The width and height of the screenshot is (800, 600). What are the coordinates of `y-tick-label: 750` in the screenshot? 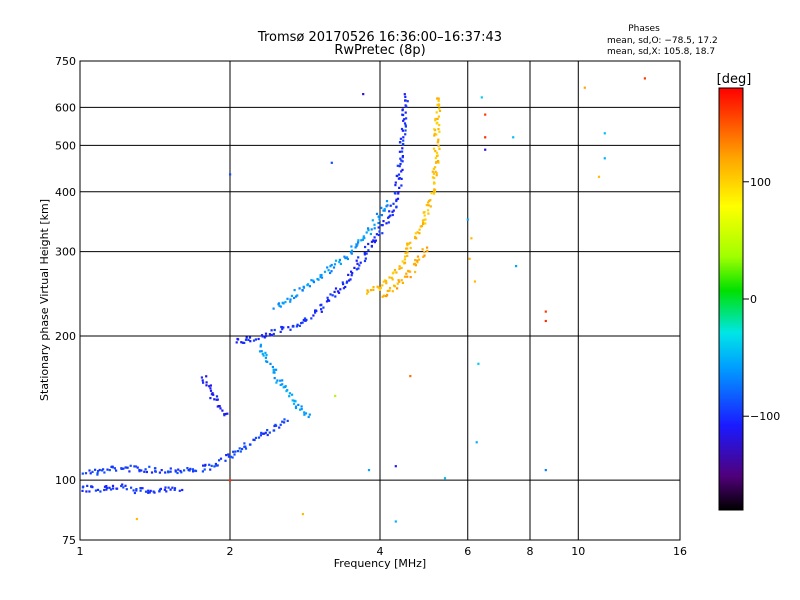 It's located at (65, 61).